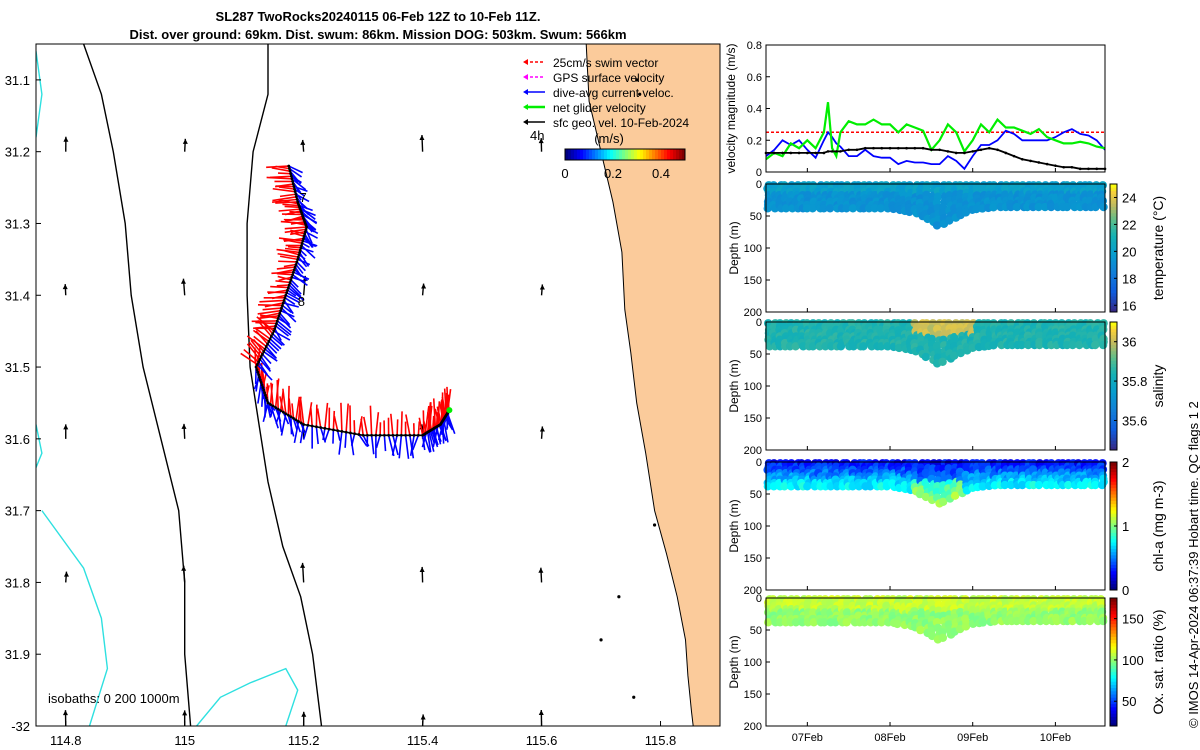  What do you see at coordinates (20, 726) in the screenshot?
I see `map-y-tick-label: -32` at bounding box center [20, 726].